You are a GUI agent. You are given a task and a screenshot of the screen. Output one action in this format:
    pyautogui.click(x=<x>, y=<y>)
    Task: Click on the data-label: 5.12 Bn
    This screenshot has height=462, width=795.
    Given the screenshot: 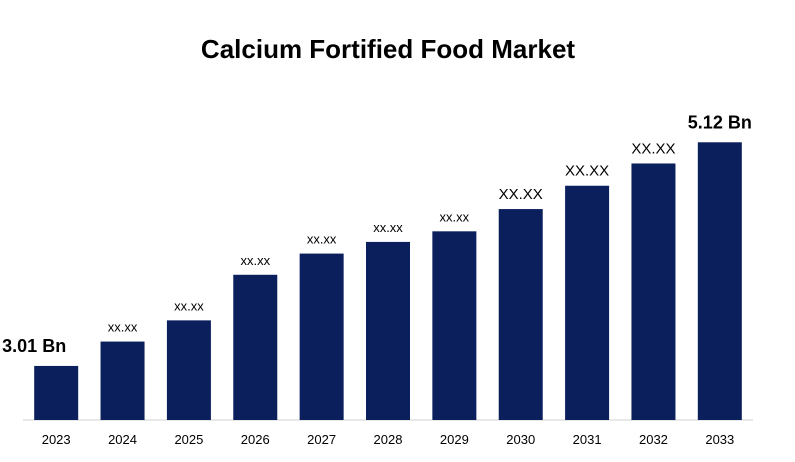 What is the action you would take?
    pyautogui.click(x=720, y=122)
    